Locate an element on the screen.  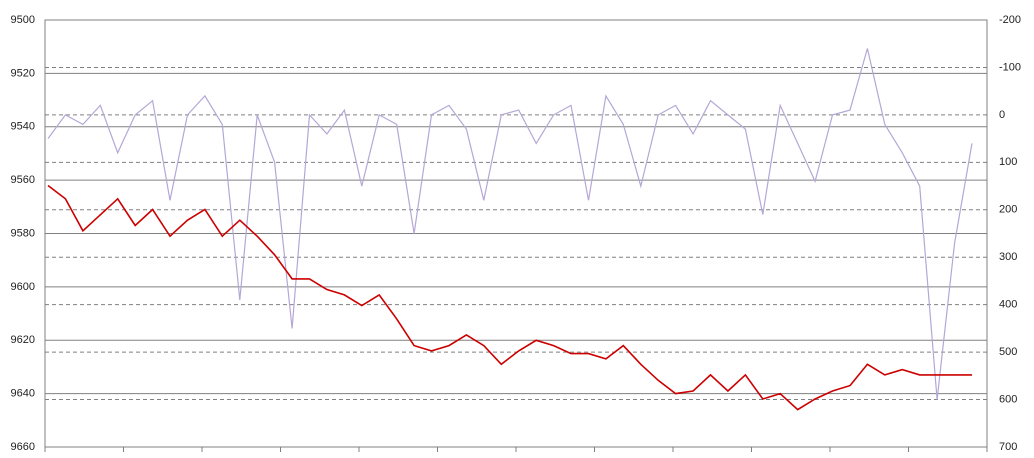
y2-tick-label: 300 is located at coordinates (1008, 257).